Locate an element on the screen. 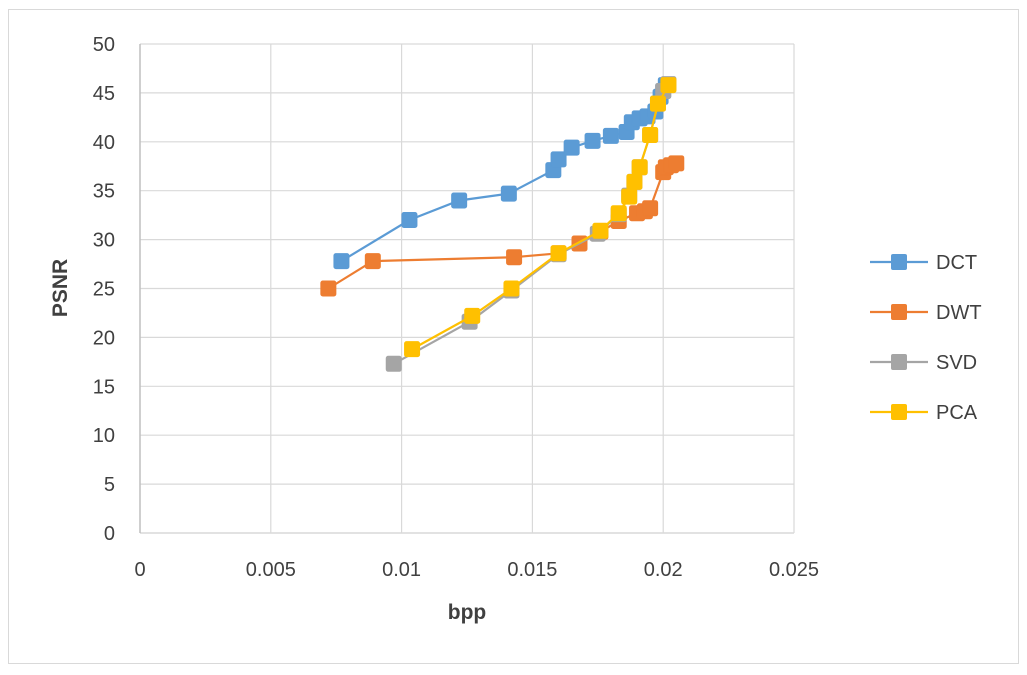 This screenshot has height=675, width=1027. y-tick-label: 25 is located at coordinates (104, 290).